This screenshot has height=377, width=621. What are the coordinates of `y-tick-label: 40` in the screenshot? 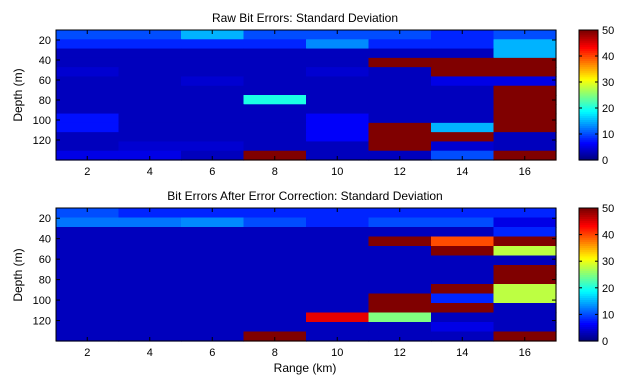 It's located at (45, 240).